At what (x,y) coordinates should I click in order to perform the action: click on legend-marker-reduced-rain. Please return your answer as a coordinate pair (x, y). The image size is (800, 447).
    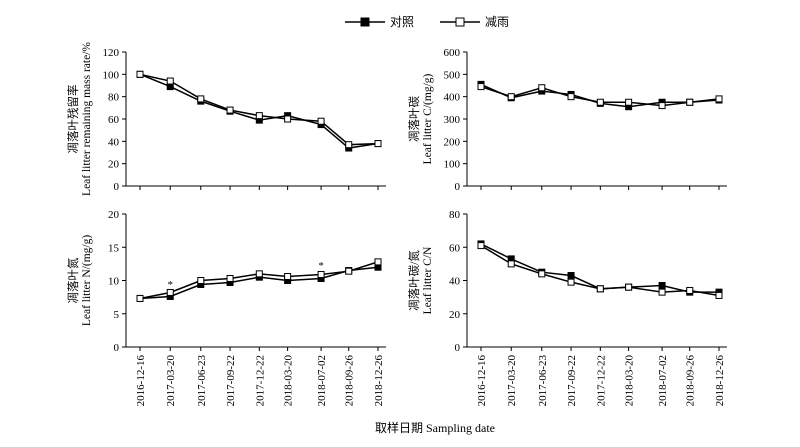
    Looking at the image, I should click on (460, 22).